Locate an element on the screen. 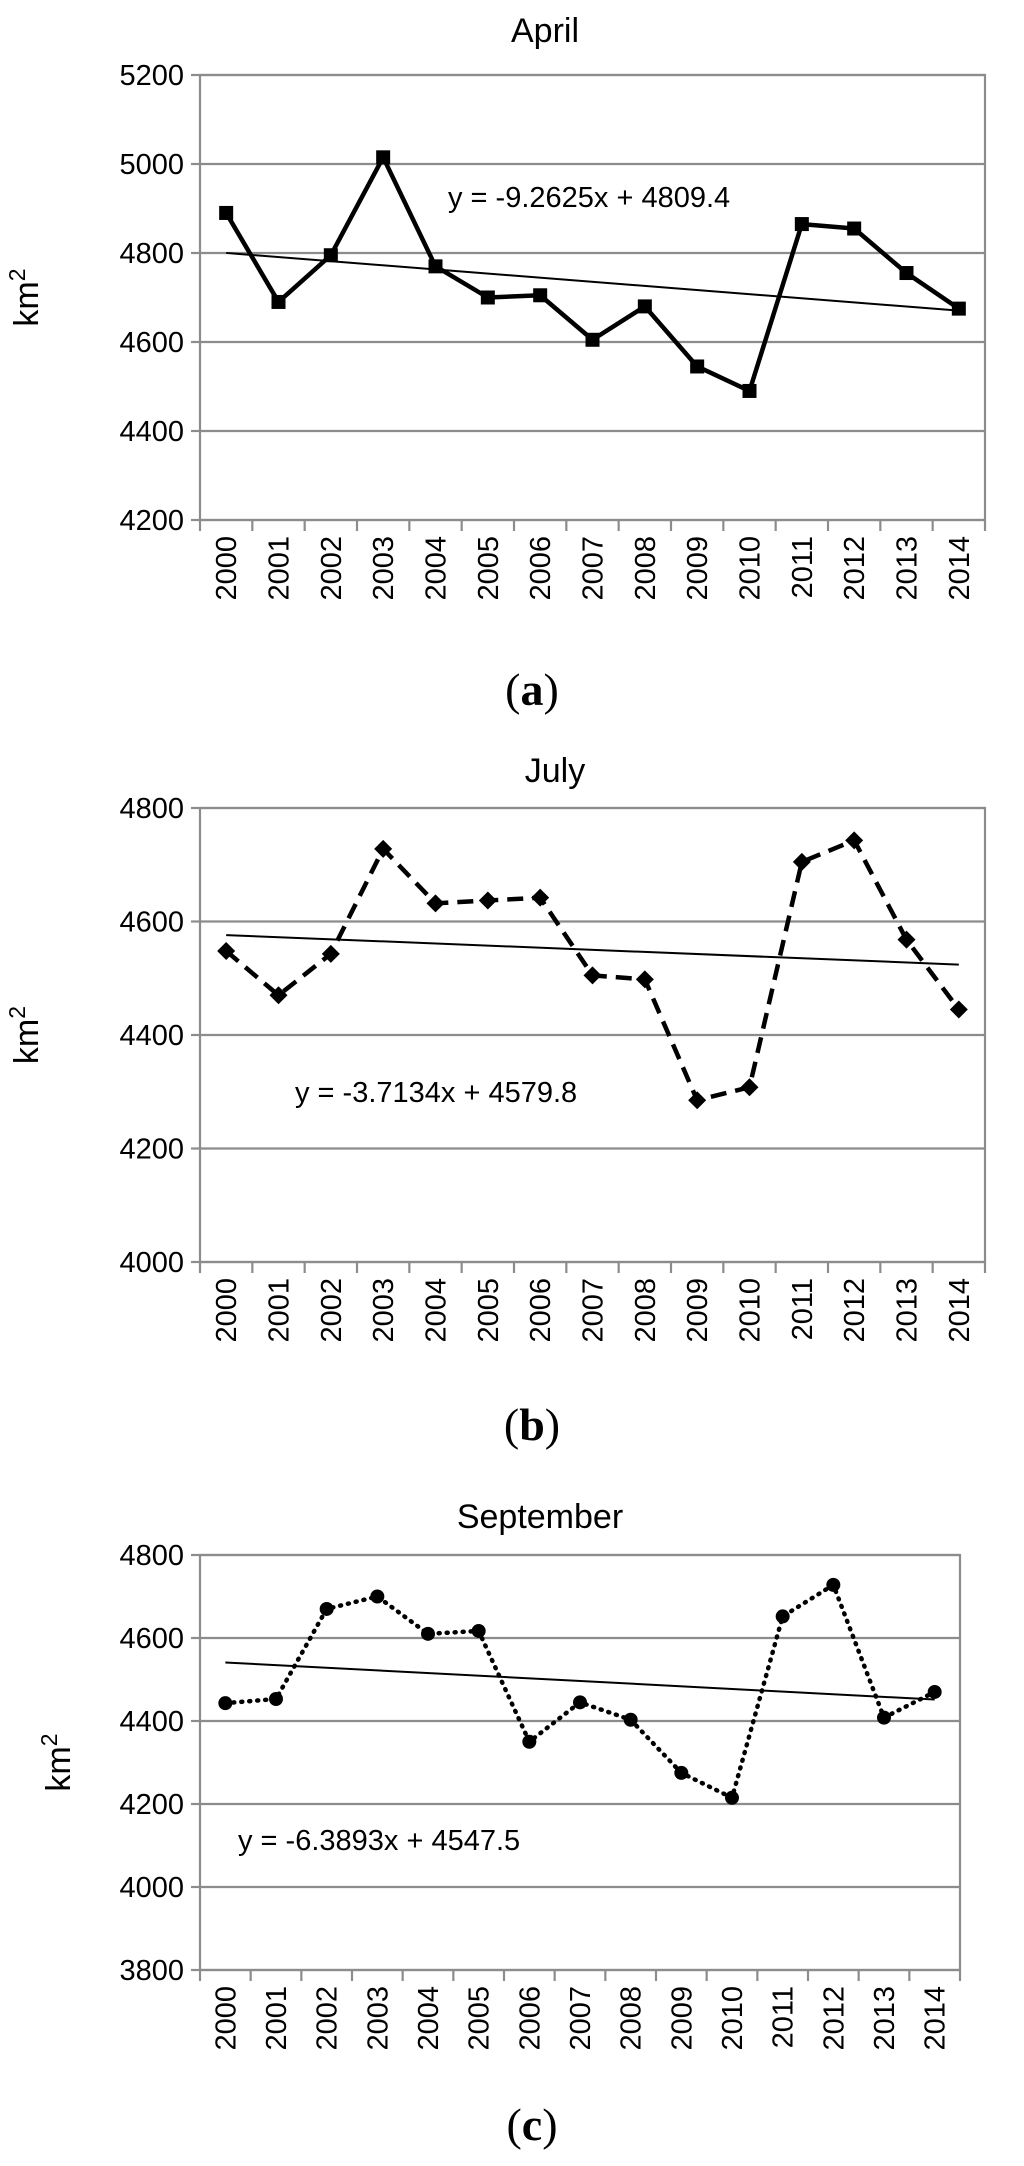 This screenshot has width=1024, height=2166. y-tick-label: 3800 is located at coordinates (151, 1971).